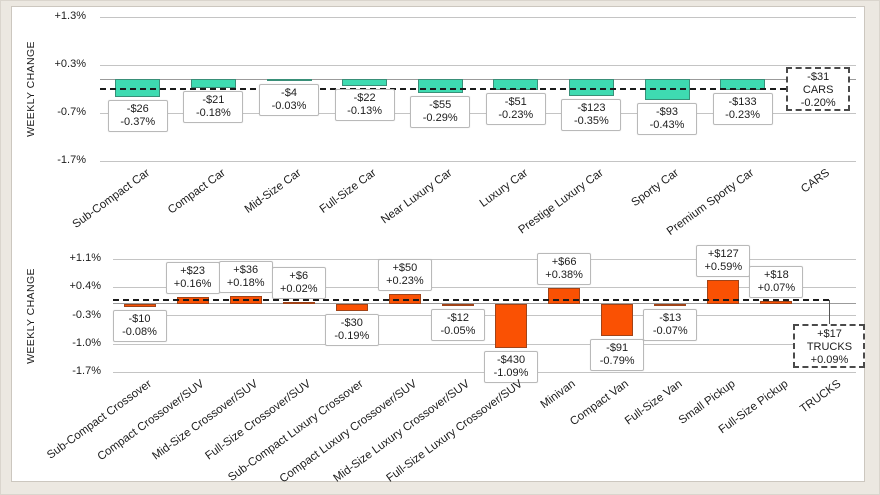  I want to click on bar-sub-compact-luxury-crossover, so click(351, 307).